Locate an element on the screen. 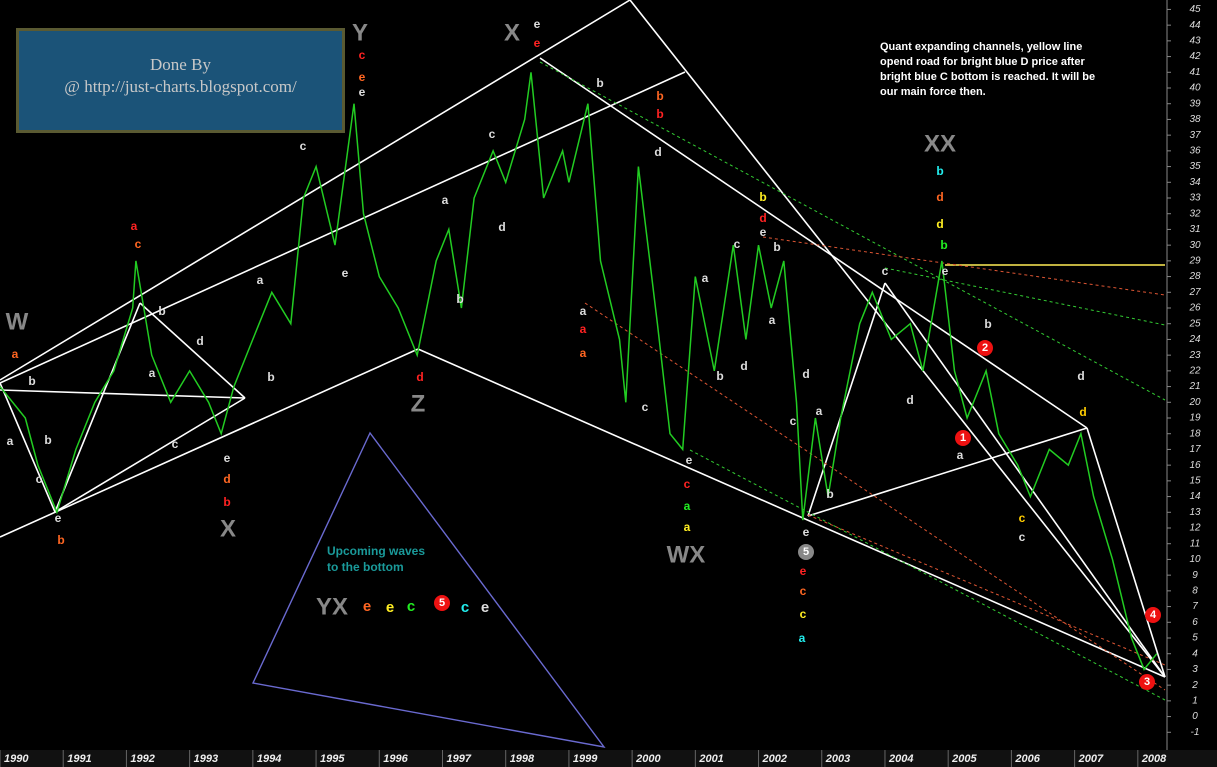  y-tick-label: 7 is located at coordinates (1195, 606).